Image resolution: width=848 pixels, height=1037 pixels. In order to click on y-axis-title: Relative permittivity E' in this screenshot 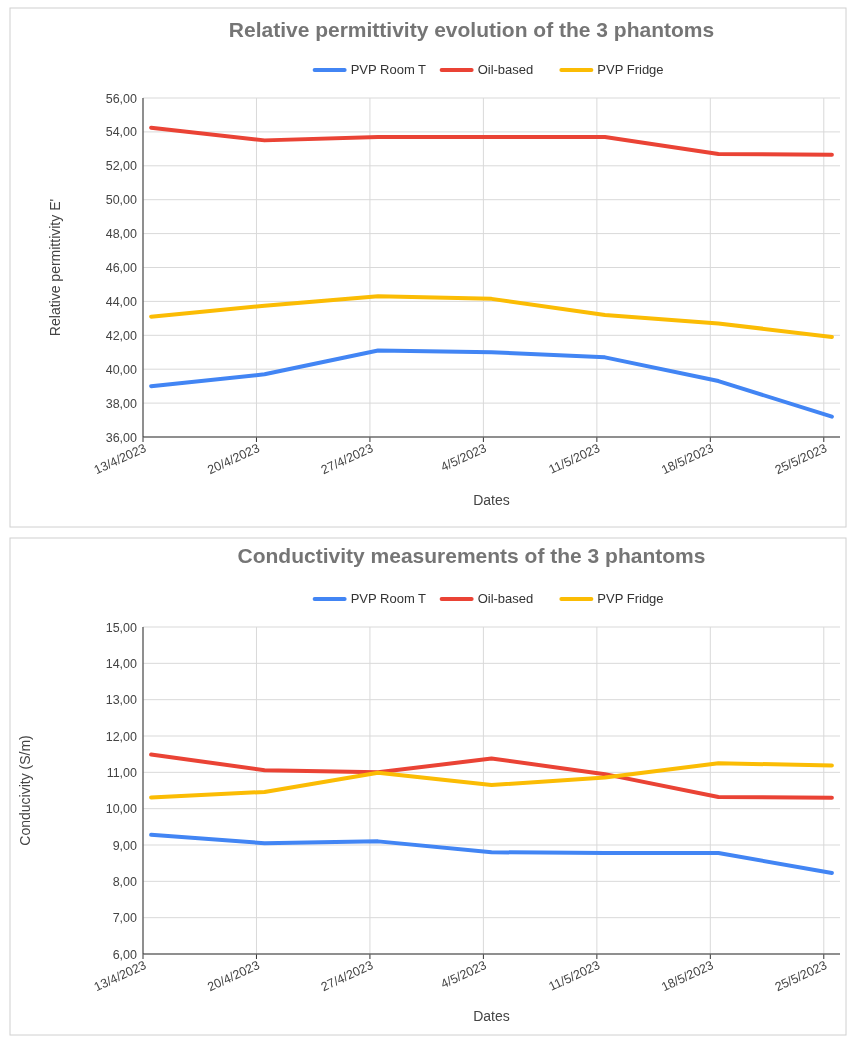, I will do `click(55, 267)`.